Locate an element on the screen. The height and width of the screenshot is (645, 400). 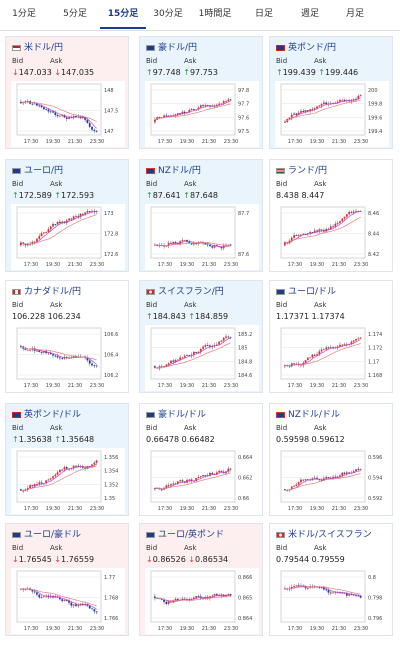
ask-label: Ask is located at coordinates (56, 428).